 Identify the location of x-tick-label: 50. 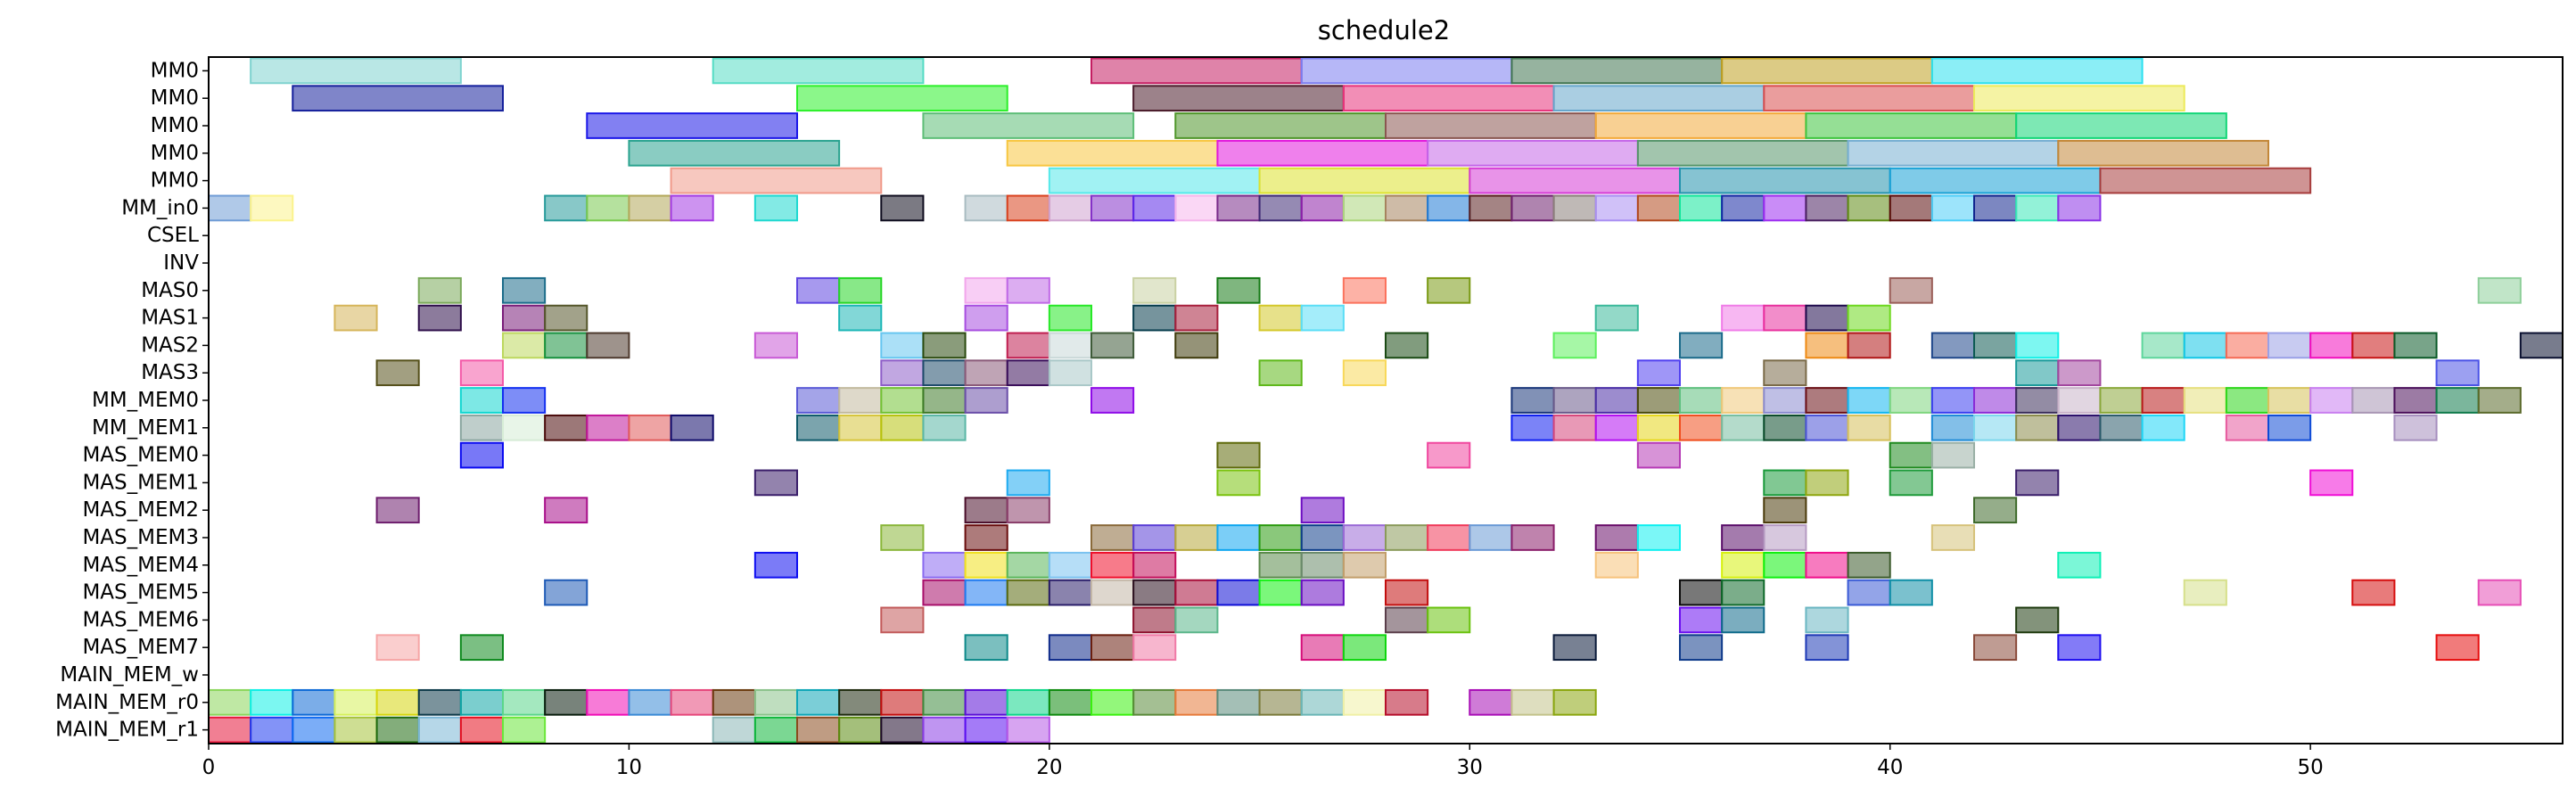
(2311, 767).